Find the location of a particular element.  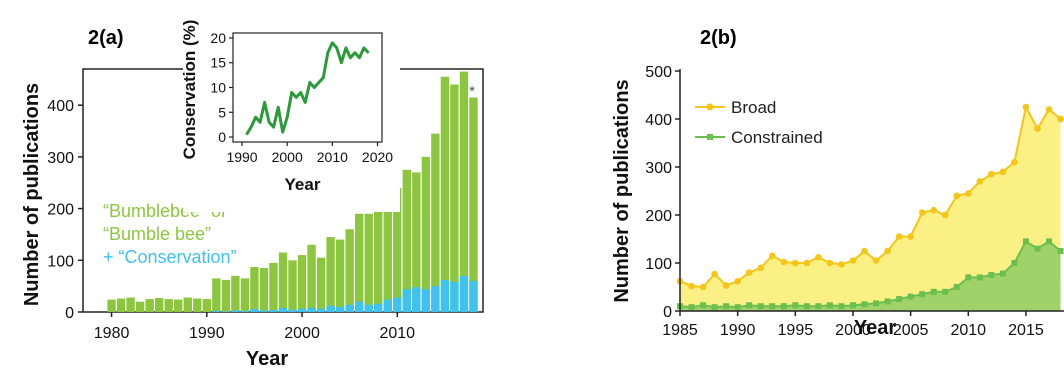

chart-a-y-tick-label: 200 is located at coordinates (60, 210).